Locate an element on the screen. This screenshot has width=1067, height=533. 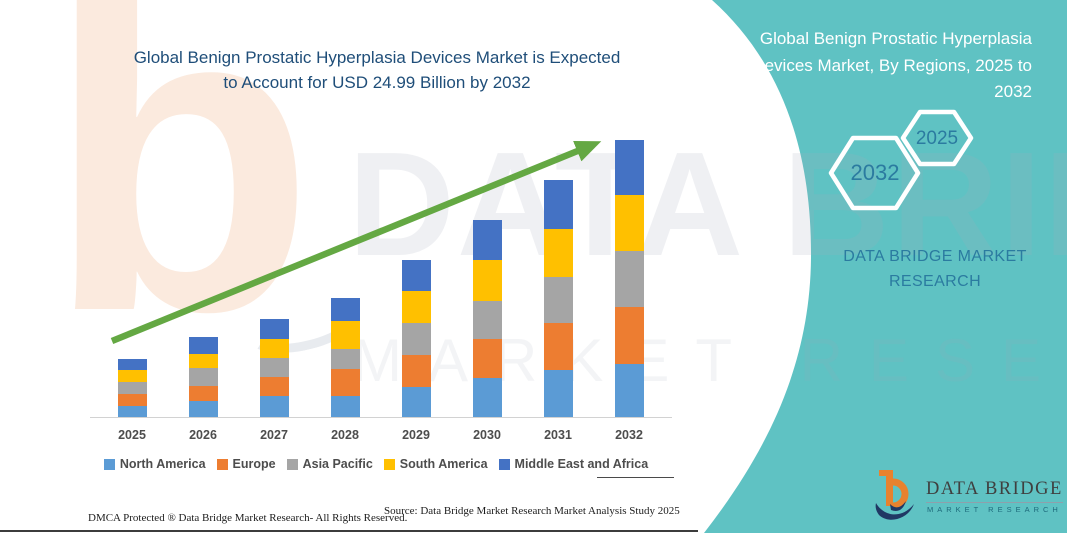
bar-2027-segment-north-america is located at coordinates (274, 406).